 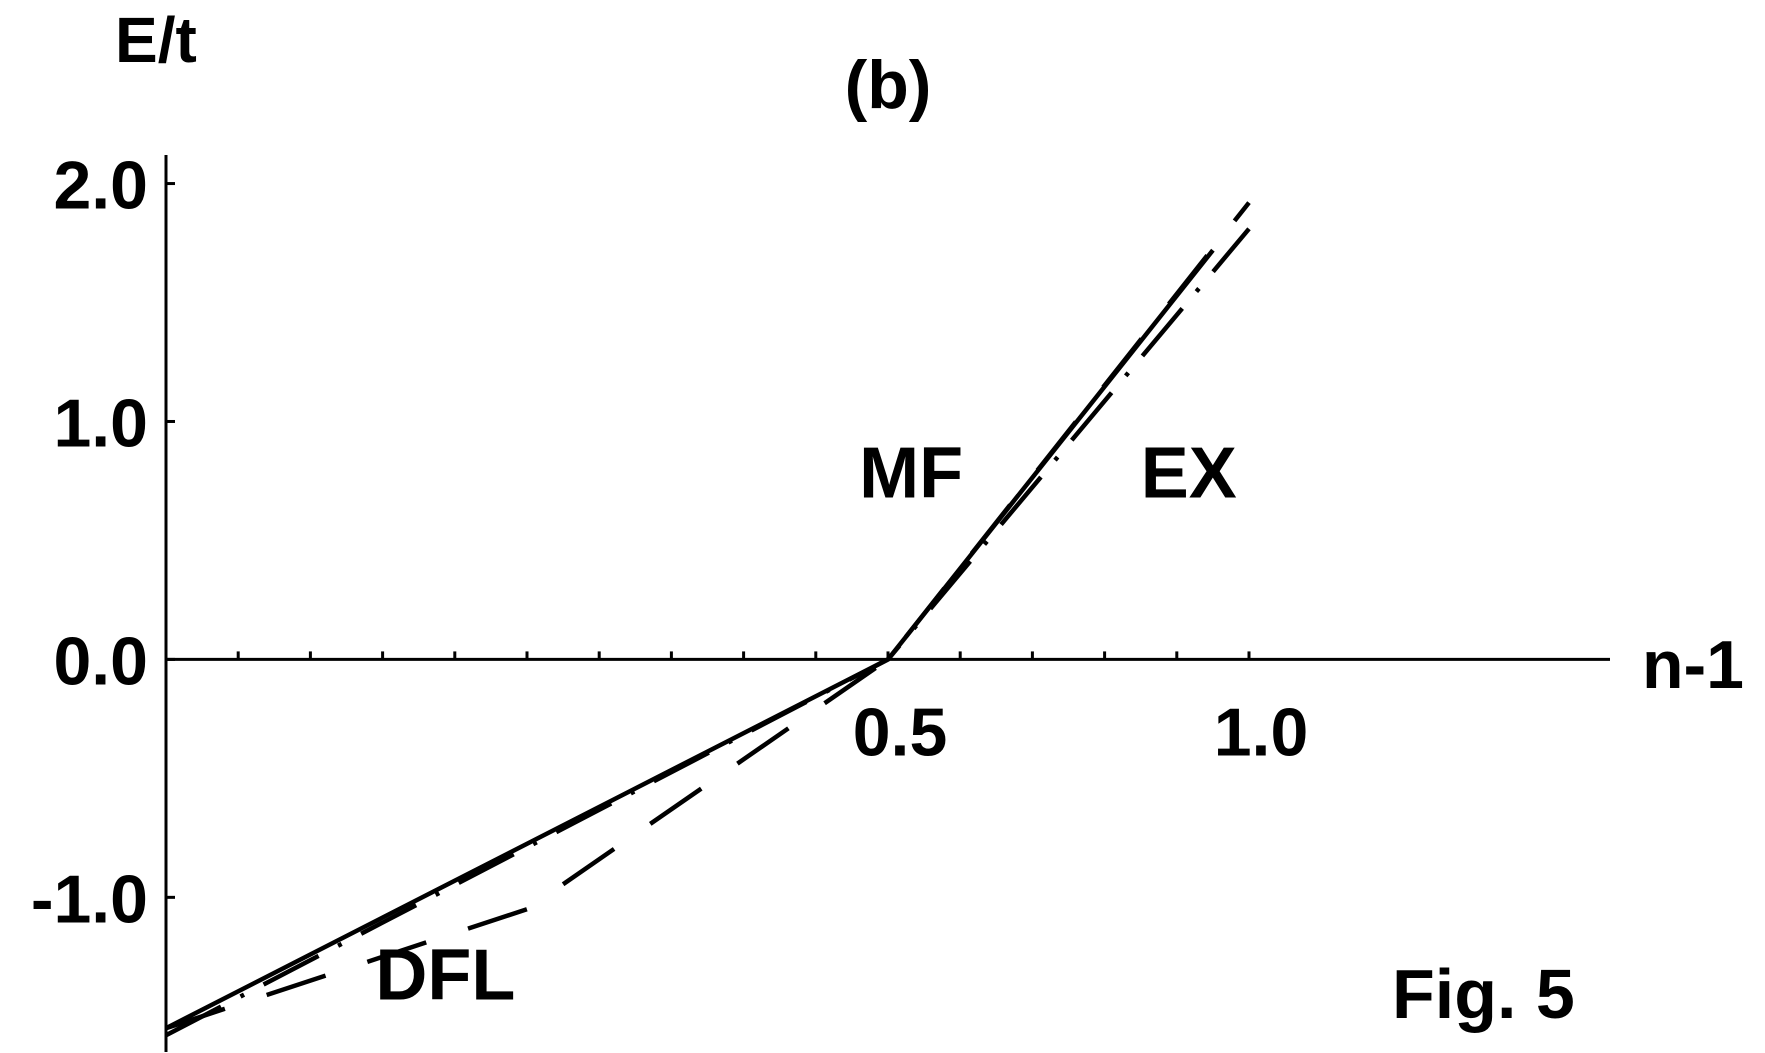 What do you see at coordinates (1261, 732) in the screenshot?
I see `x-tick-label: 1.0` at bounding box center [1261, 732].